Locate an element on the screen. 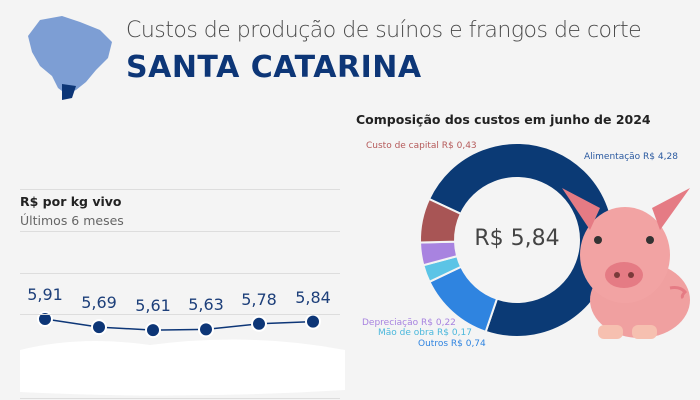  line-chart-title: R$ por kg vivo is located at coordinates (71, 201).